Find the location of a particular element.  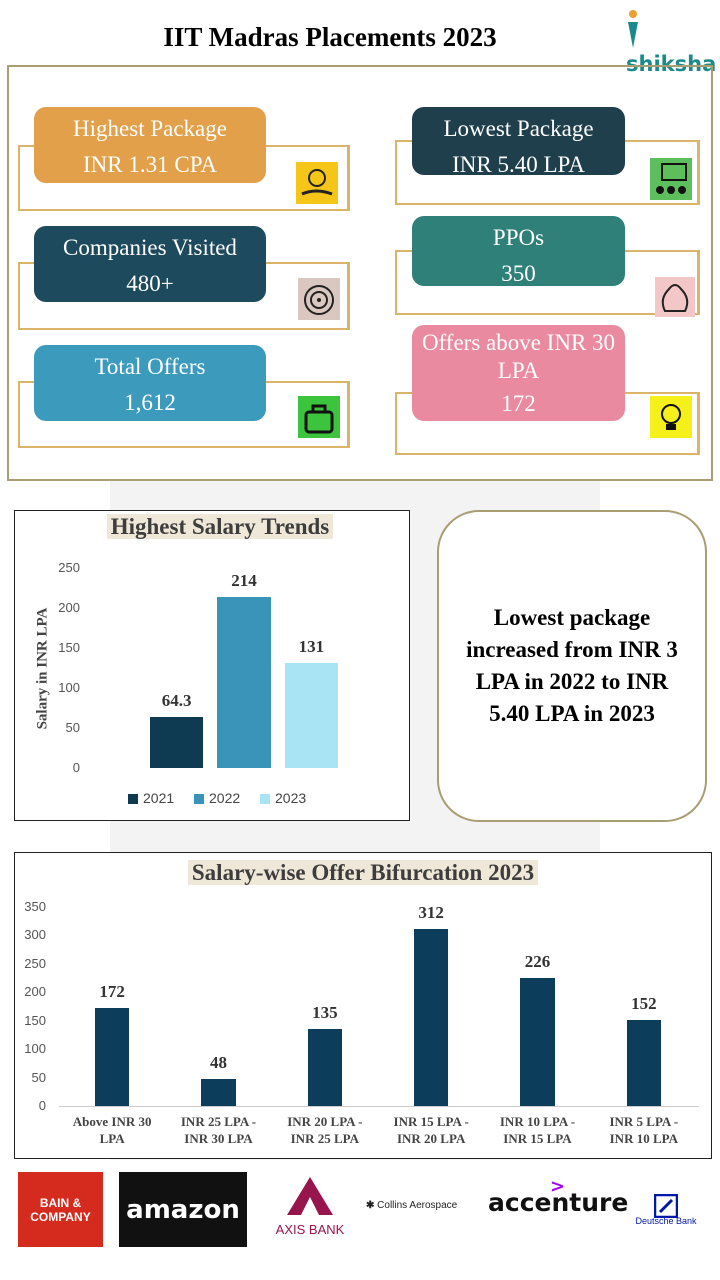

bag-icon is located at coordinates (319, 417).